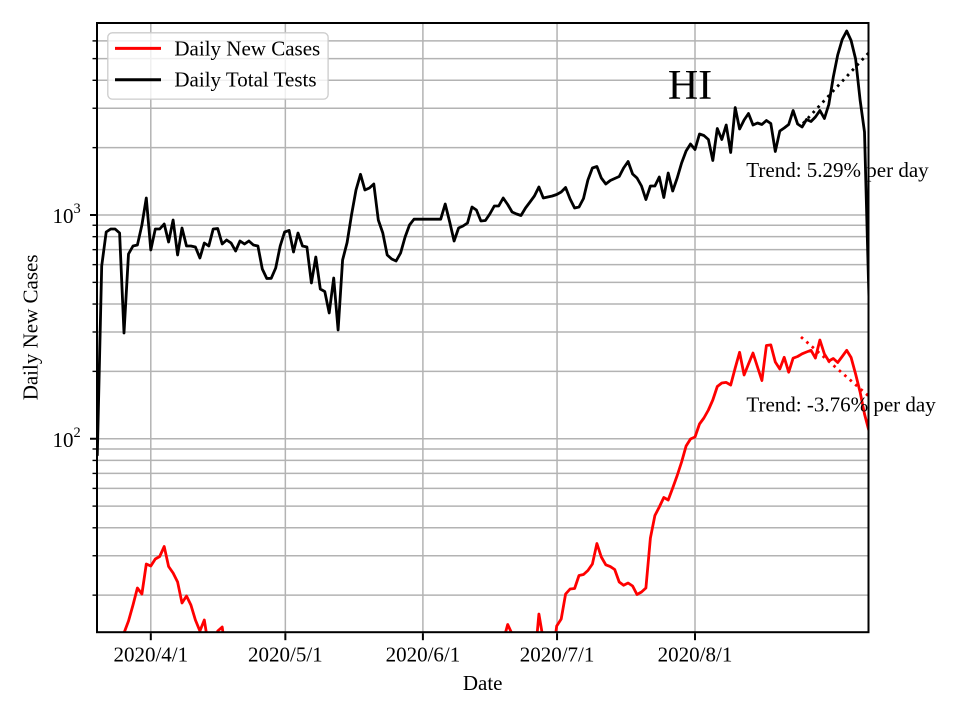 The height and width of the screenshot is (720, 960). What do you see at coordinates (150, 655) in the screenshot?
I see `svg-text: 2020/4/1` at bounding box center [150, 655].